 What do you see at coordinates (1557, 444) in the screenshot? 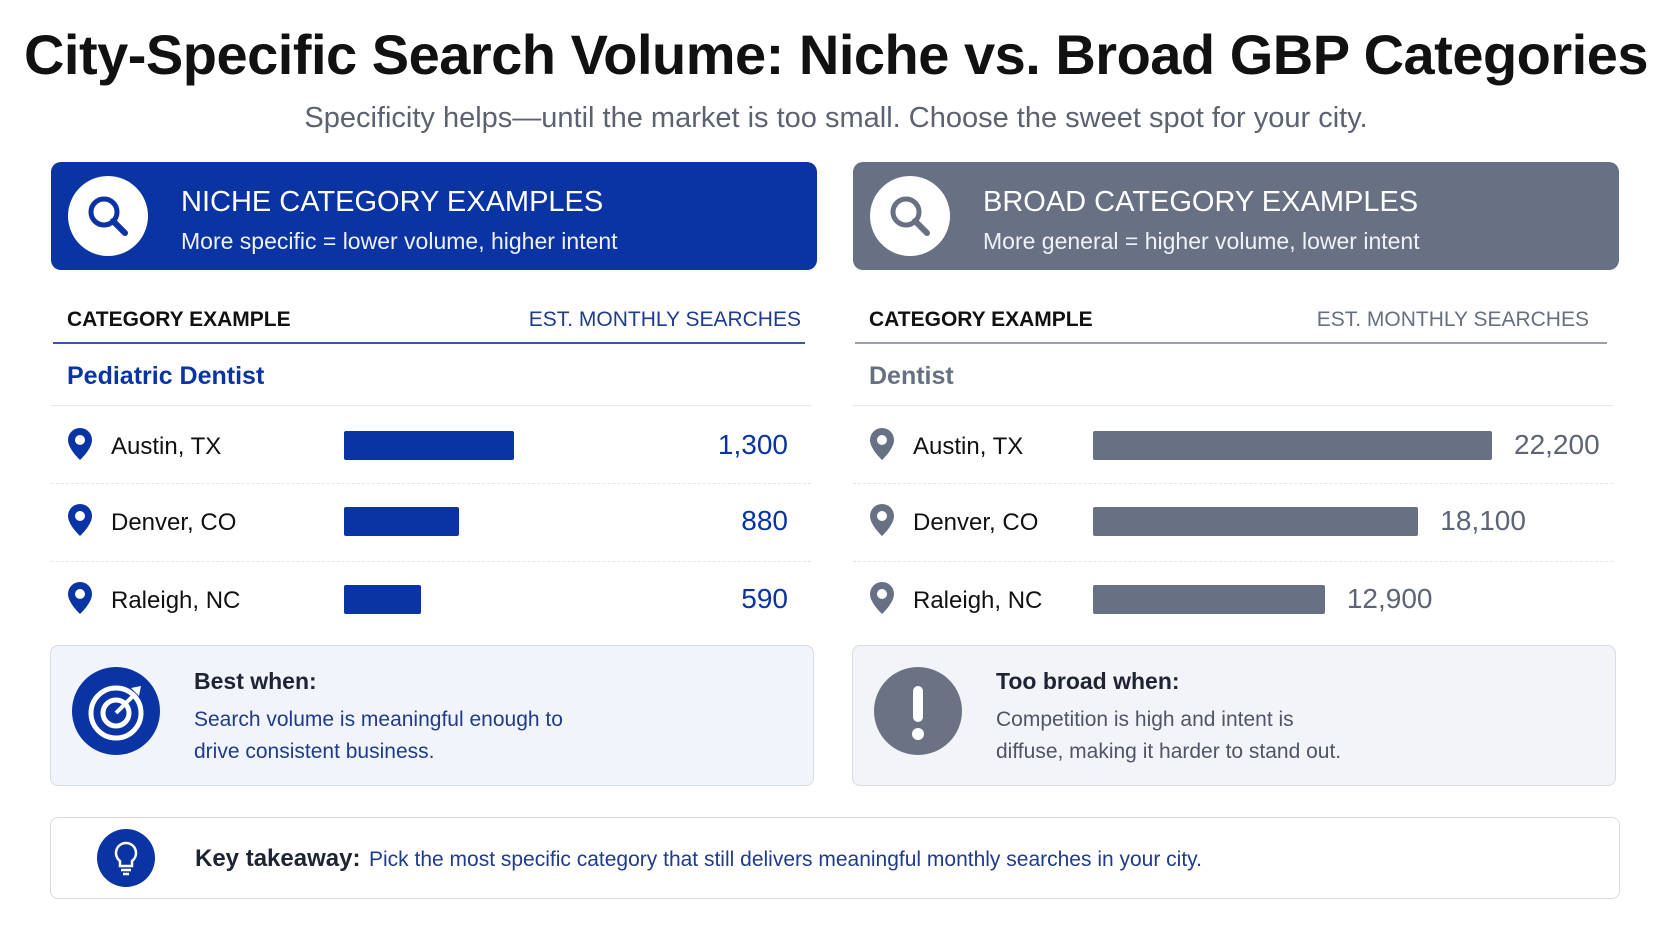
I see `value-label: 22,200` at bounding box center [1557, 444].